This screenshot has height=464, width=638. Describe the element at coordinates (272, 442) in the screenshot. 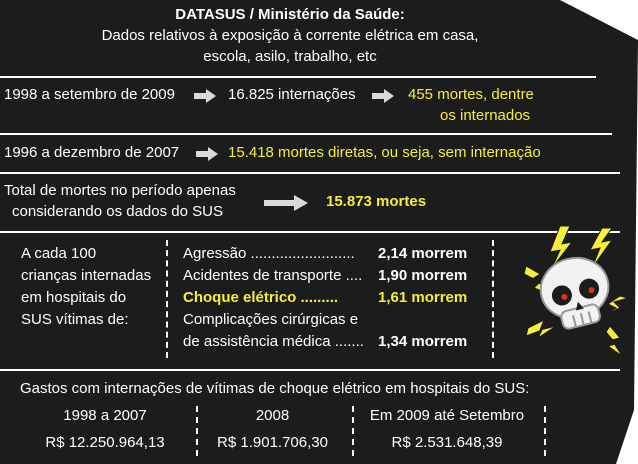

I see `costs-value: R$ 1.901.706,30` at that location.